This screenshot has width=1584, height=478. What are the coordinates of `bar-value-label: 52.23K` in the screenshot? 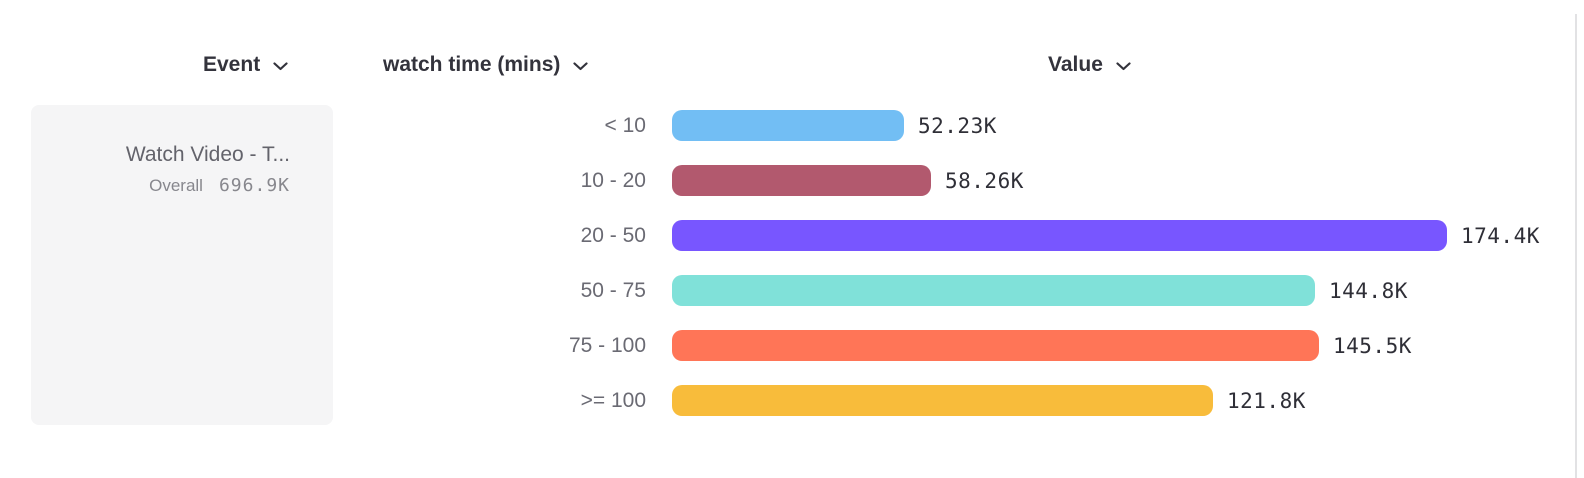 It's located at (957, 125).